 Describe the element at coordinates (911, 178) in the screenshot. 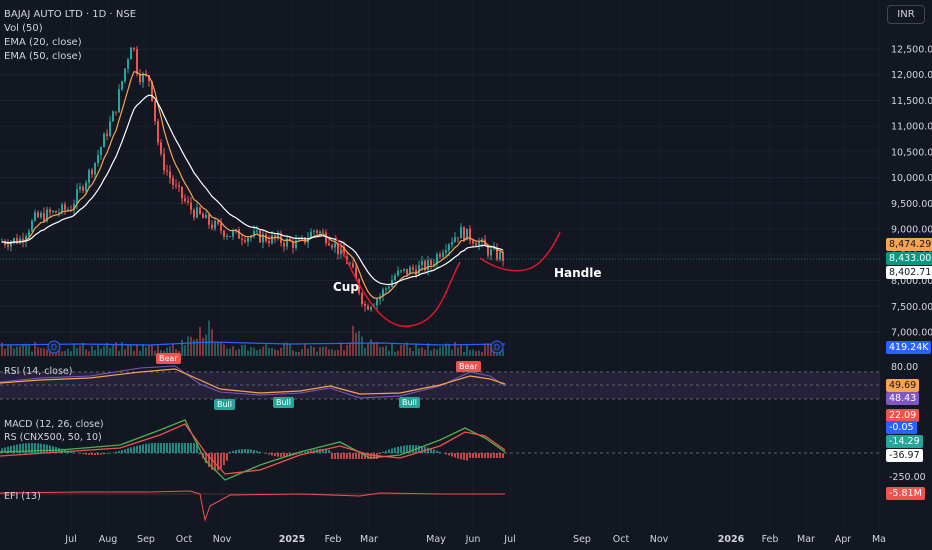

I see `y-tick-label: 10,000.00` at that location.